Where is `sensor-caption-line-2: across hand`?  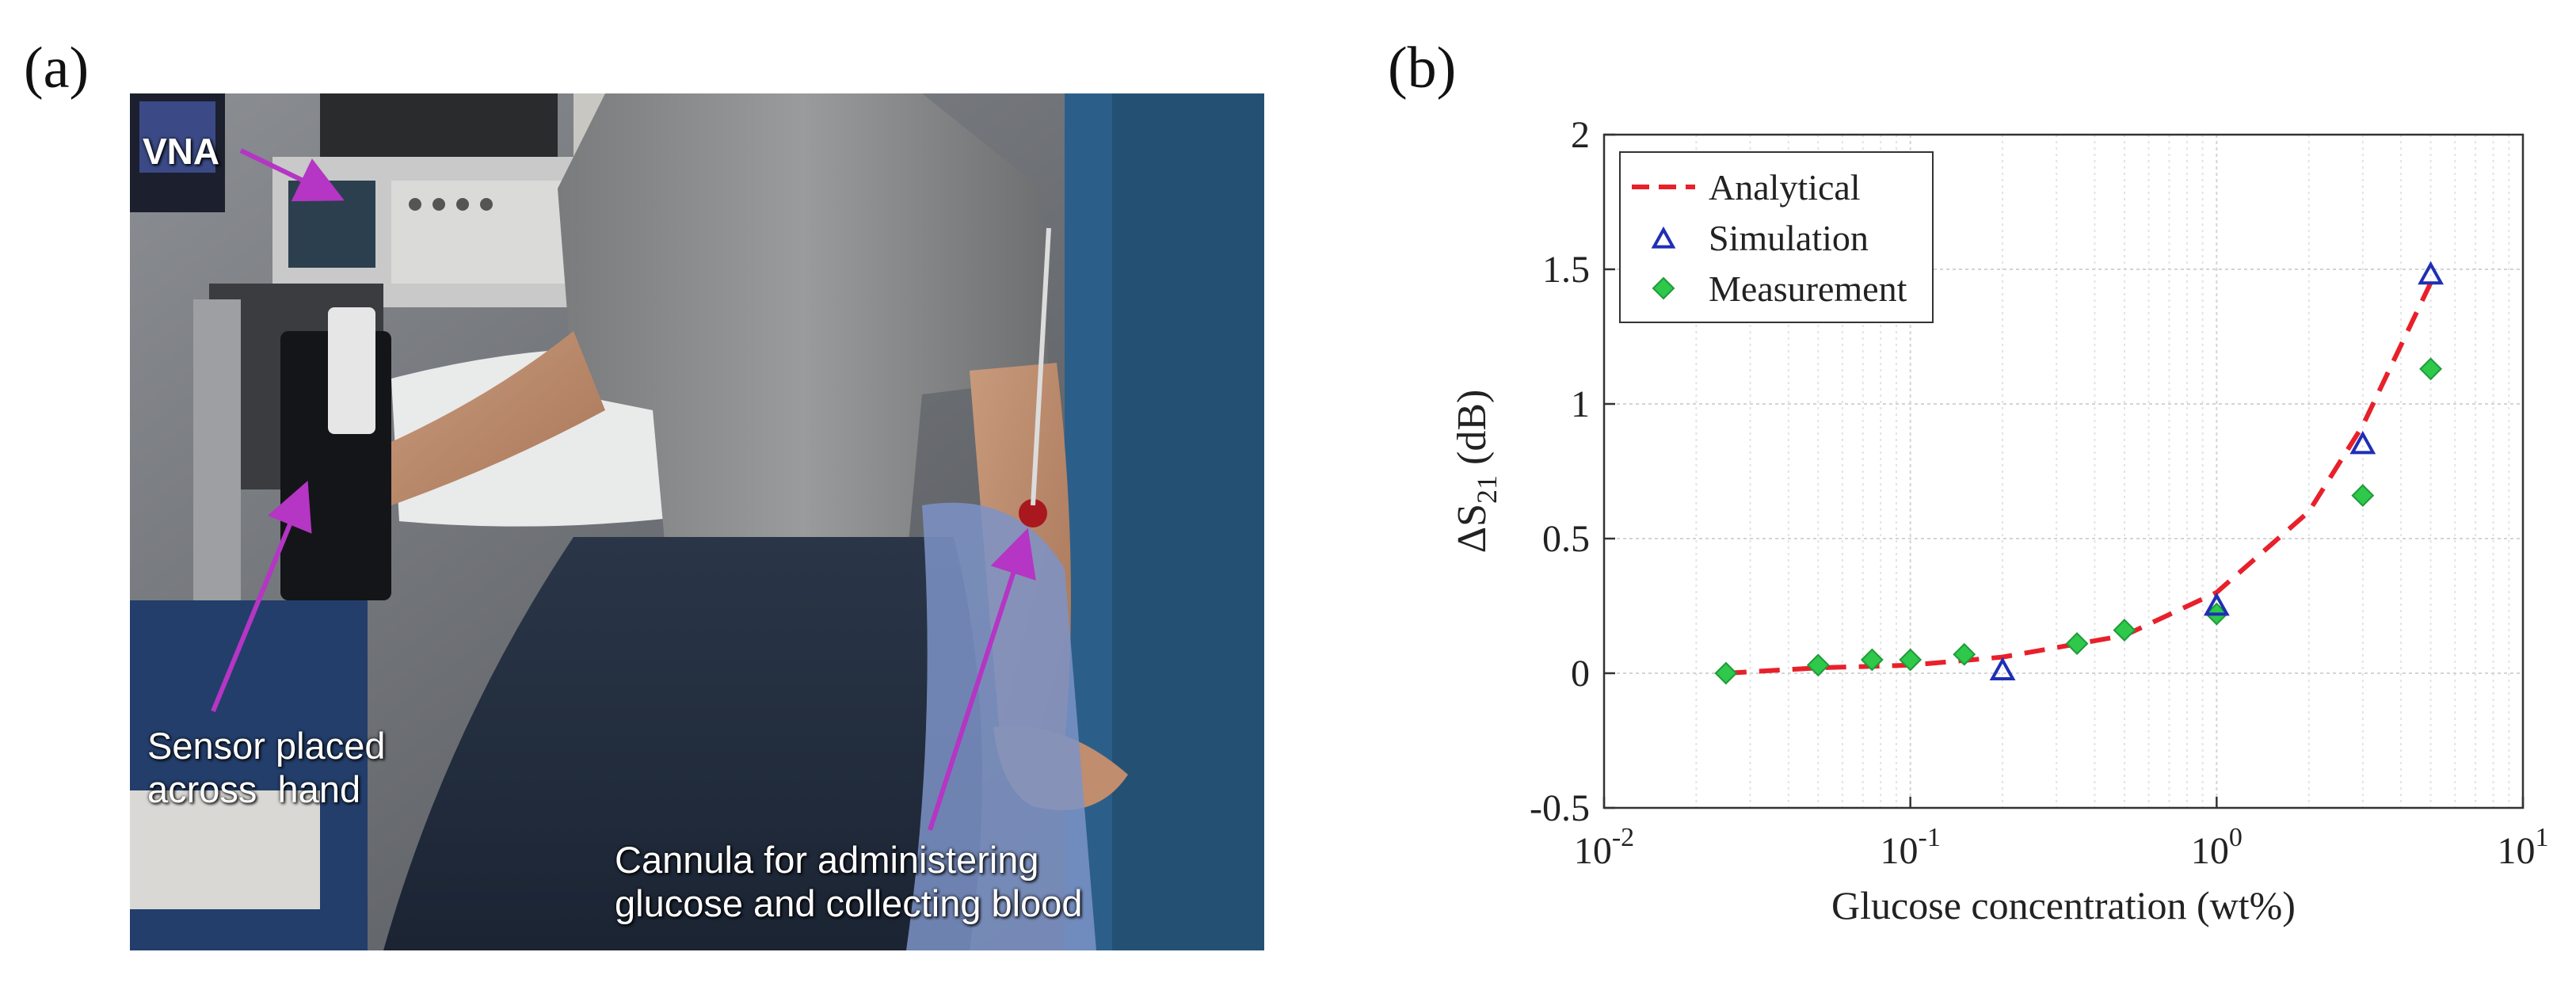 sensor-caption-line-2: across hand is located at coordinates (254, 789).